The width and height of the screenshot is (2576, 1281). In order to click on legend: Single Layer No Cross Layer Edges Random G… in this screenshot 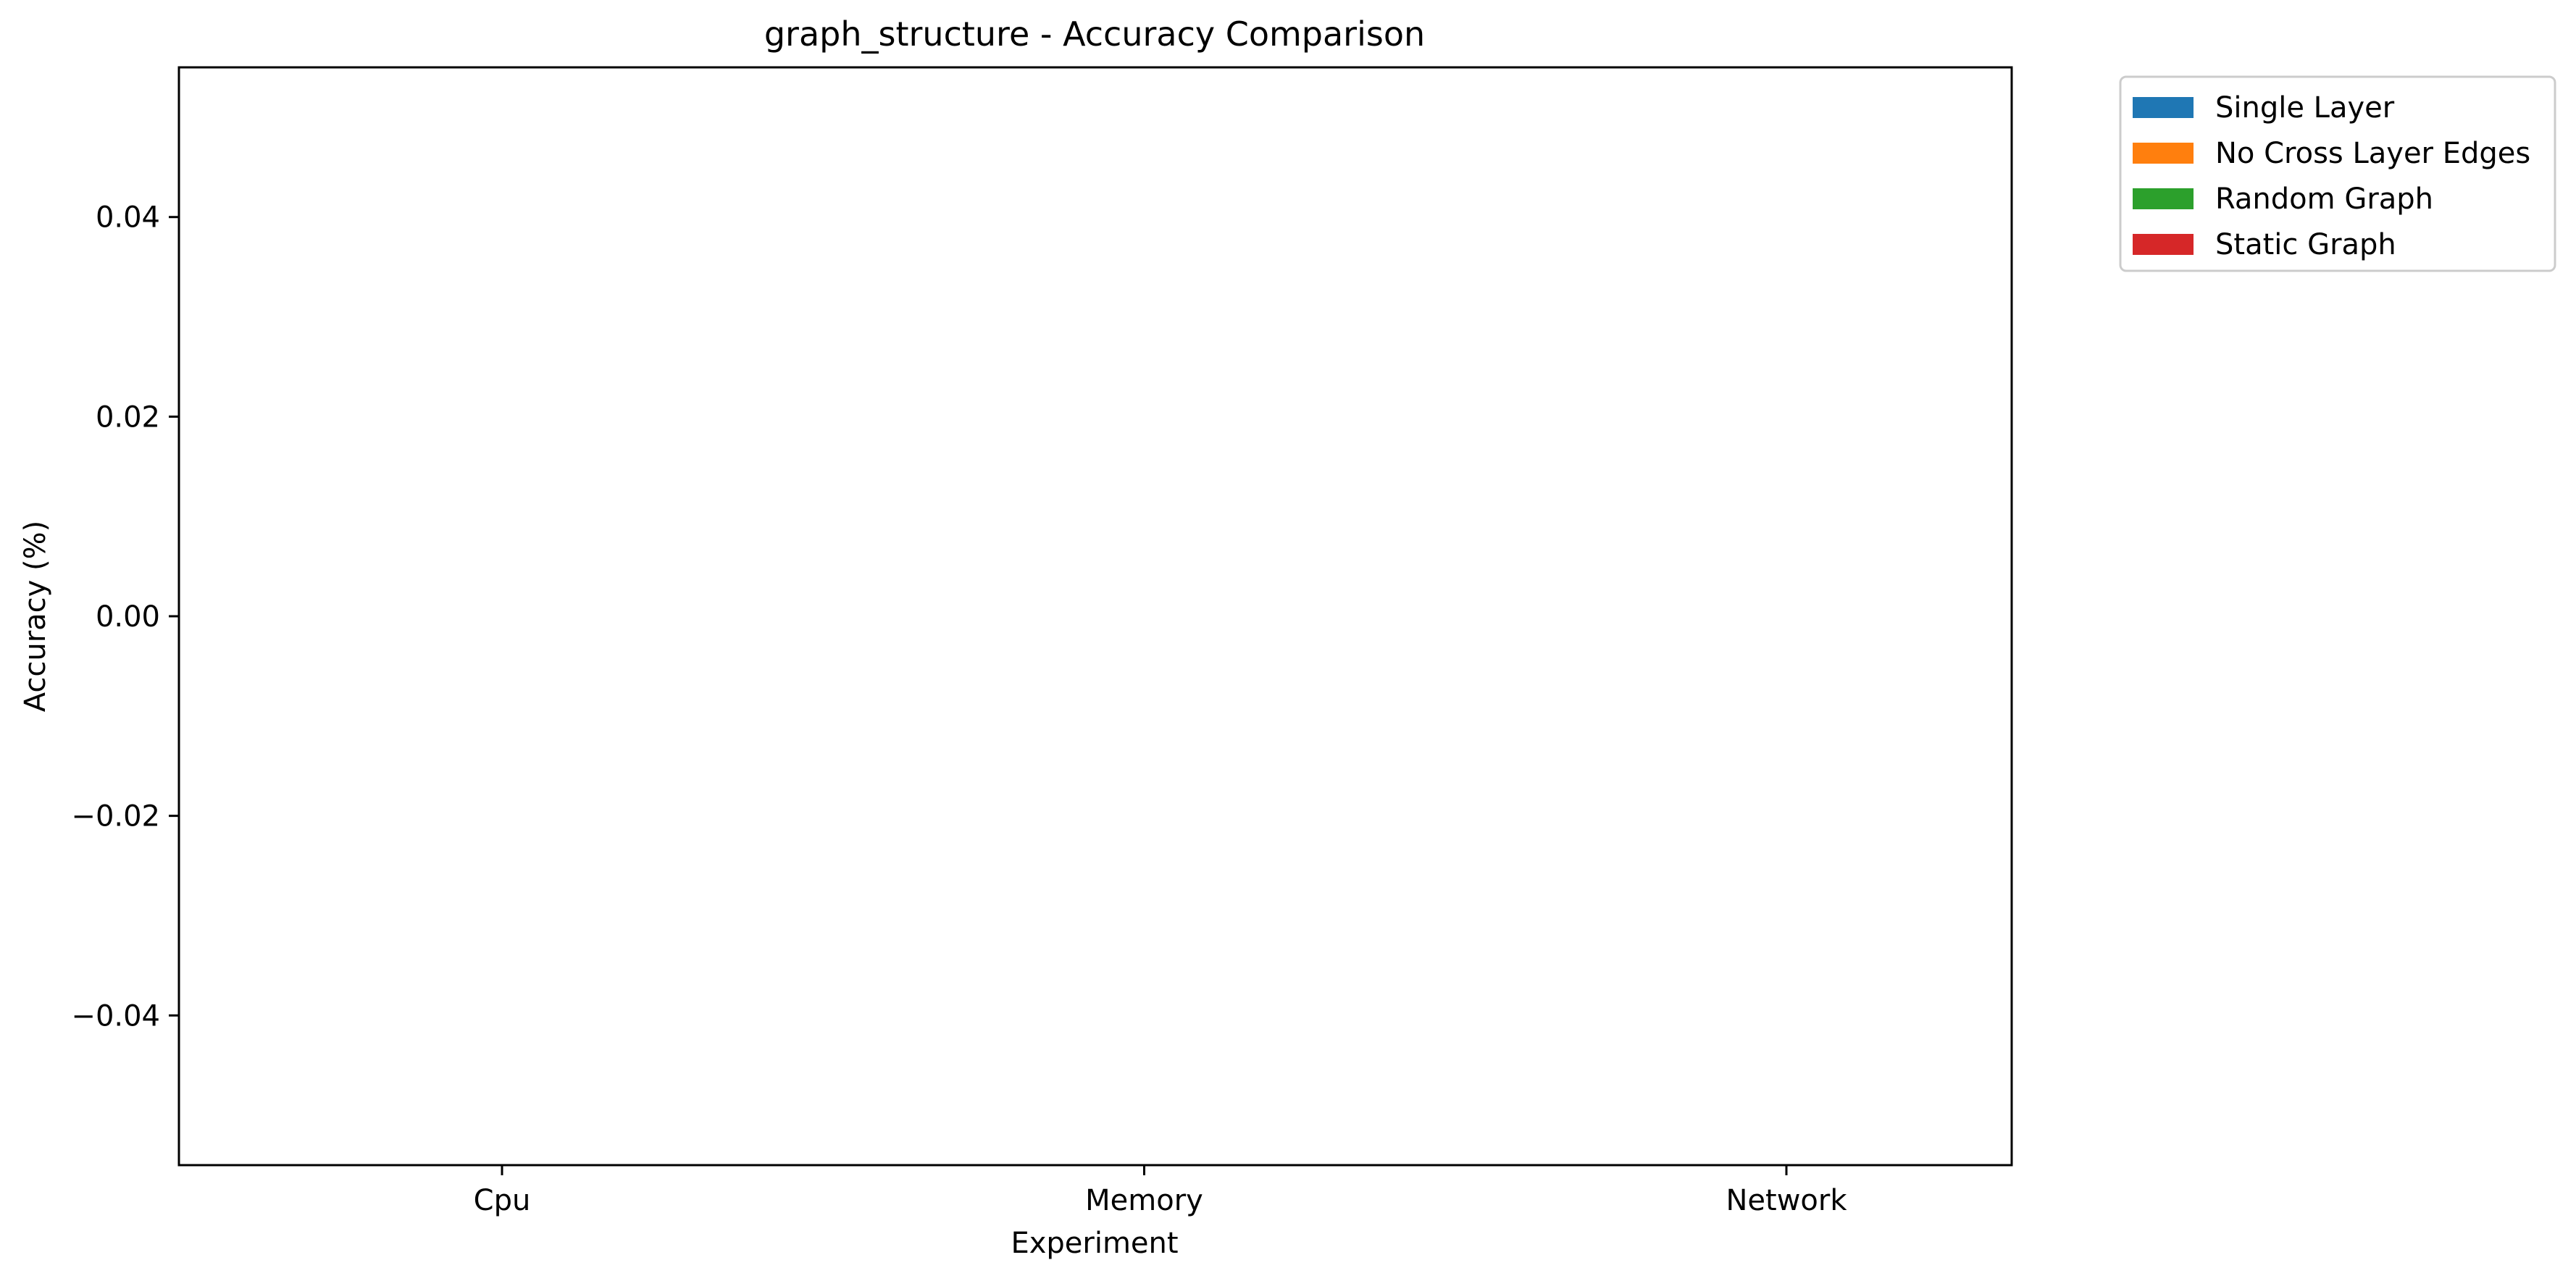, I will do `click(2337, 173)`.